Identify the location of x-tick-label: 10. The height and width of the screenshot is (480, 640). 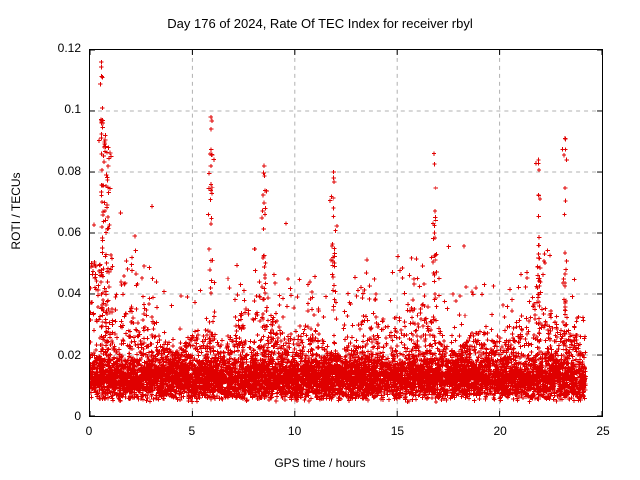
(294, 431).